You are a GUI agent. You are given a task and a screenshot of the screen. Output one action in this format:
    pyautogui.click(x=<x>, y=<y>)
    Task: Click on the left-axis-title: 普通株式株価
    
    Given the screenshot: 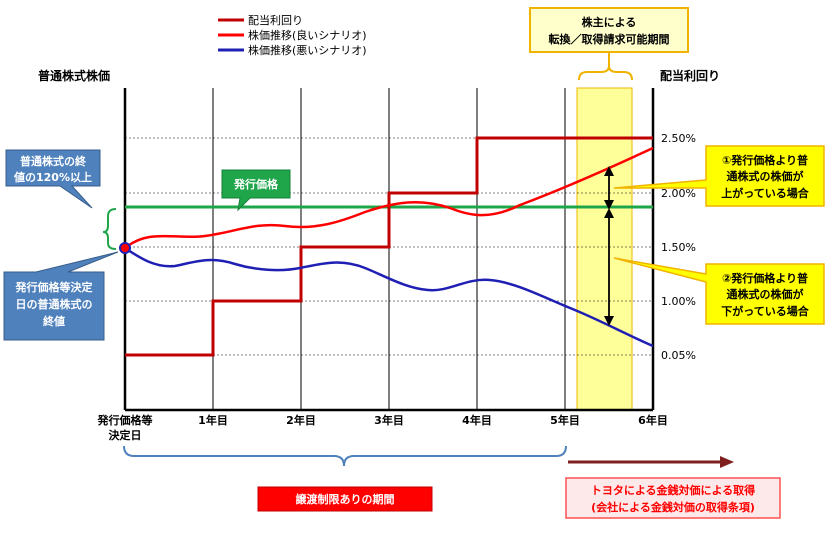 What is the action you would take?
    pyautogui.click(x=74, y=75)
    